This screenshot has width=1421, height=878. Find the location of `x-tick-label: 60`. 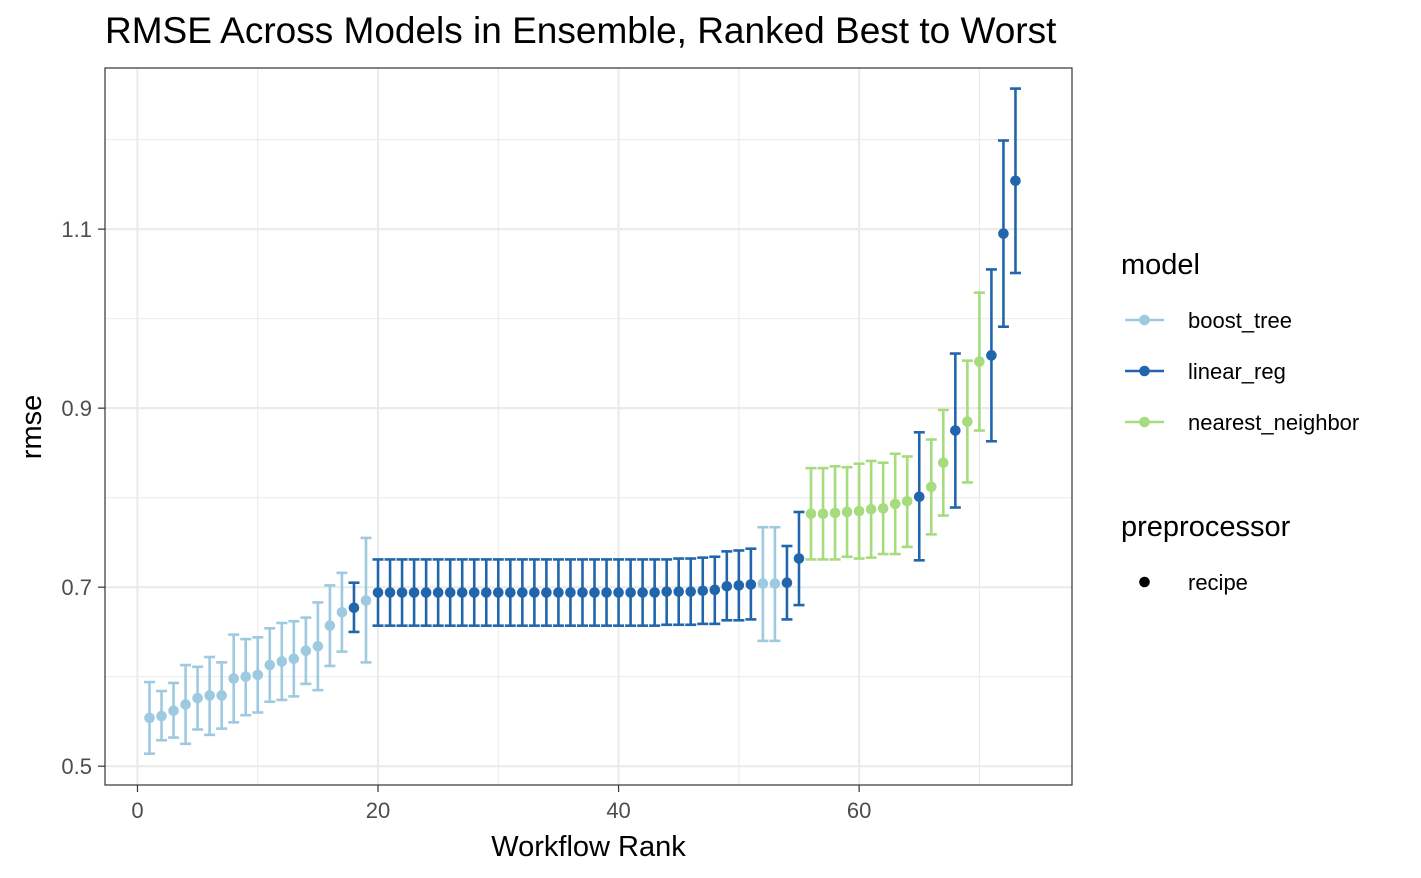

x-tick-label: 60 is located at coordinates (859, 810).